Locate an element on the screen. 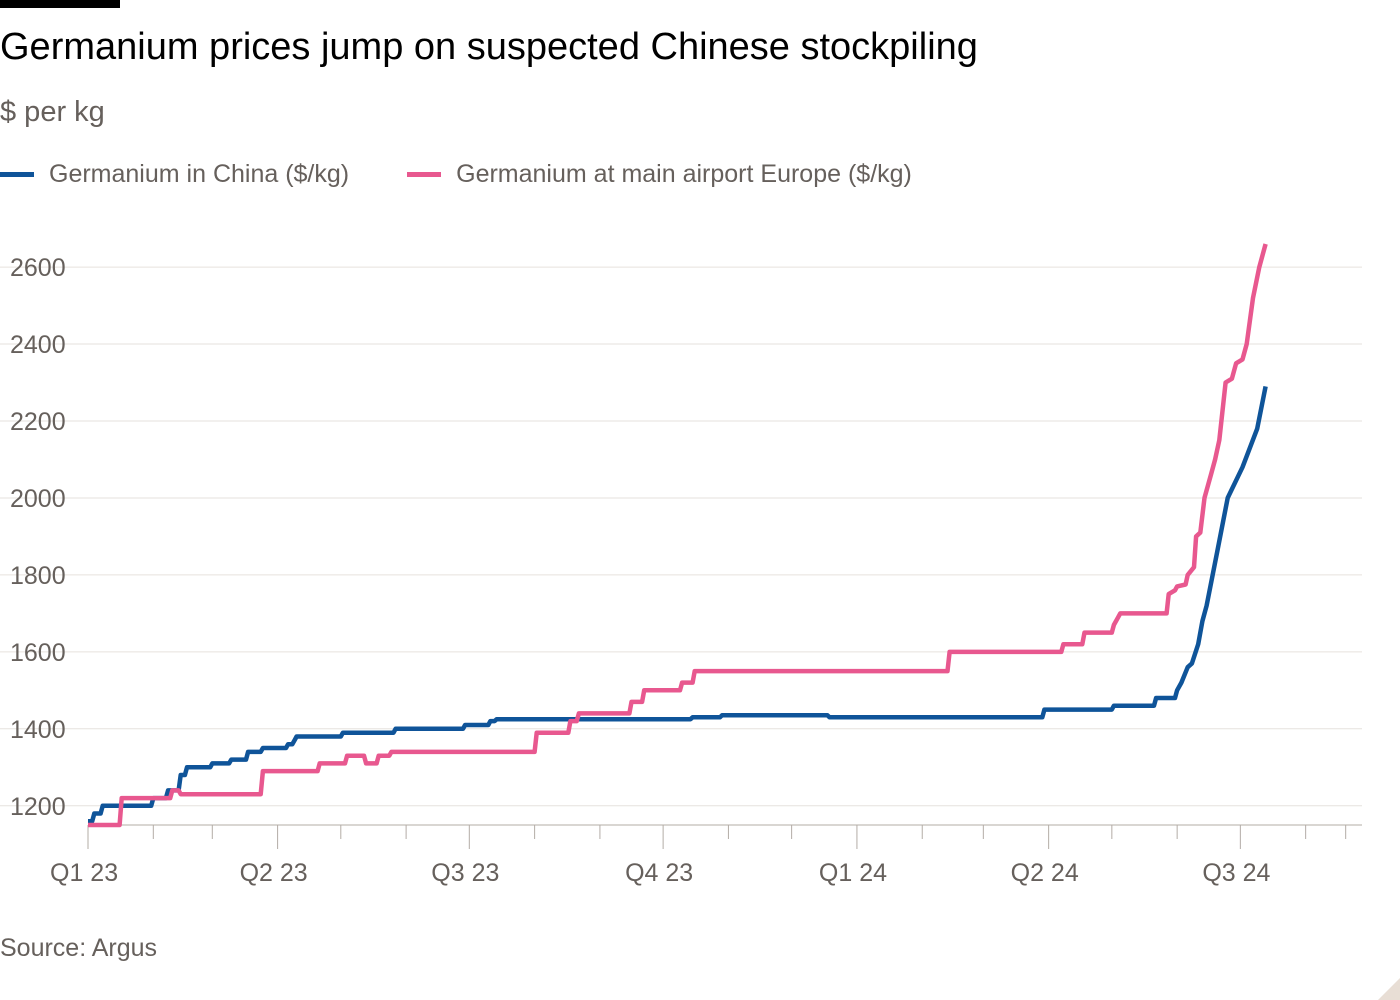 The image size is (1400, 1000). legend-label-china: Germanium in China ($/kg) is located at coordinates (199, 174).